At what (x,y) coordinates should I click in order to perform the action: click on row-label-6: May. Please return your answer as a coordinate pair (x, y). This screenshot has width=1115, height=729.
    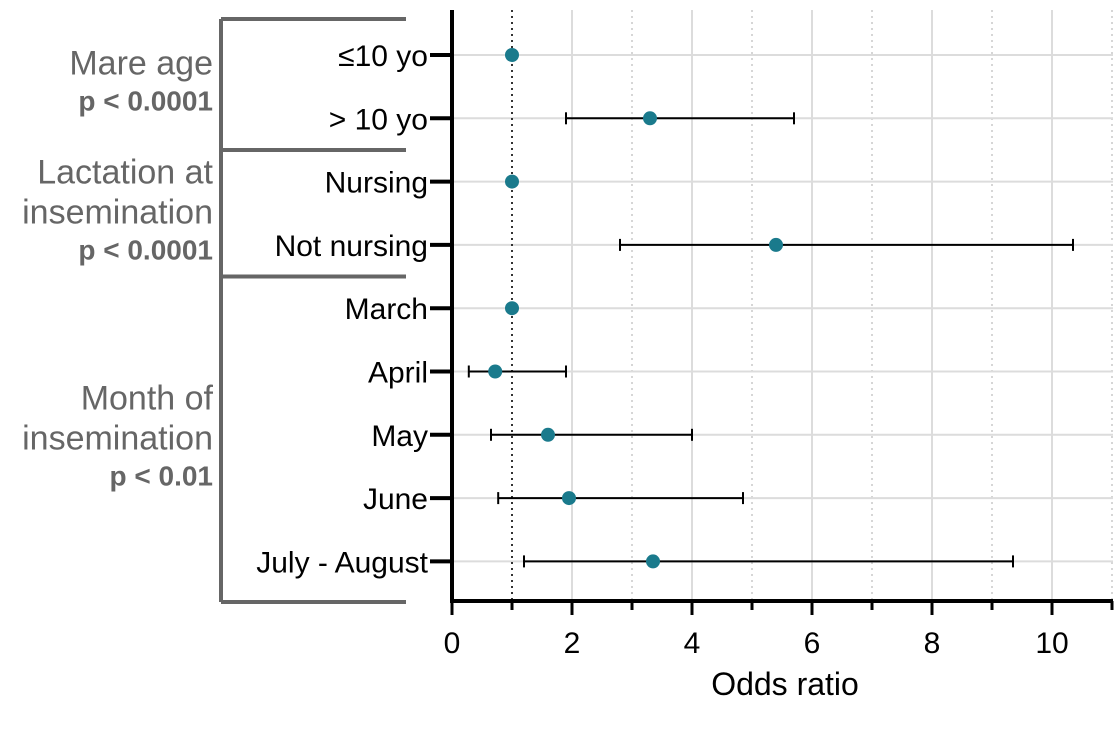
    Looking at the image, I should click on (399, 436).